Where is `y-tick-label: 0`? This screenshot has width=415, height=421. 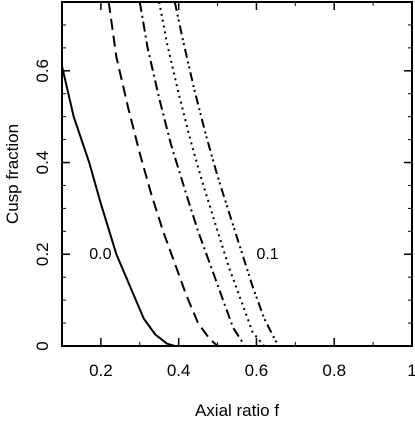
y-tick-label: 0 is located at coordinates (42, 345).